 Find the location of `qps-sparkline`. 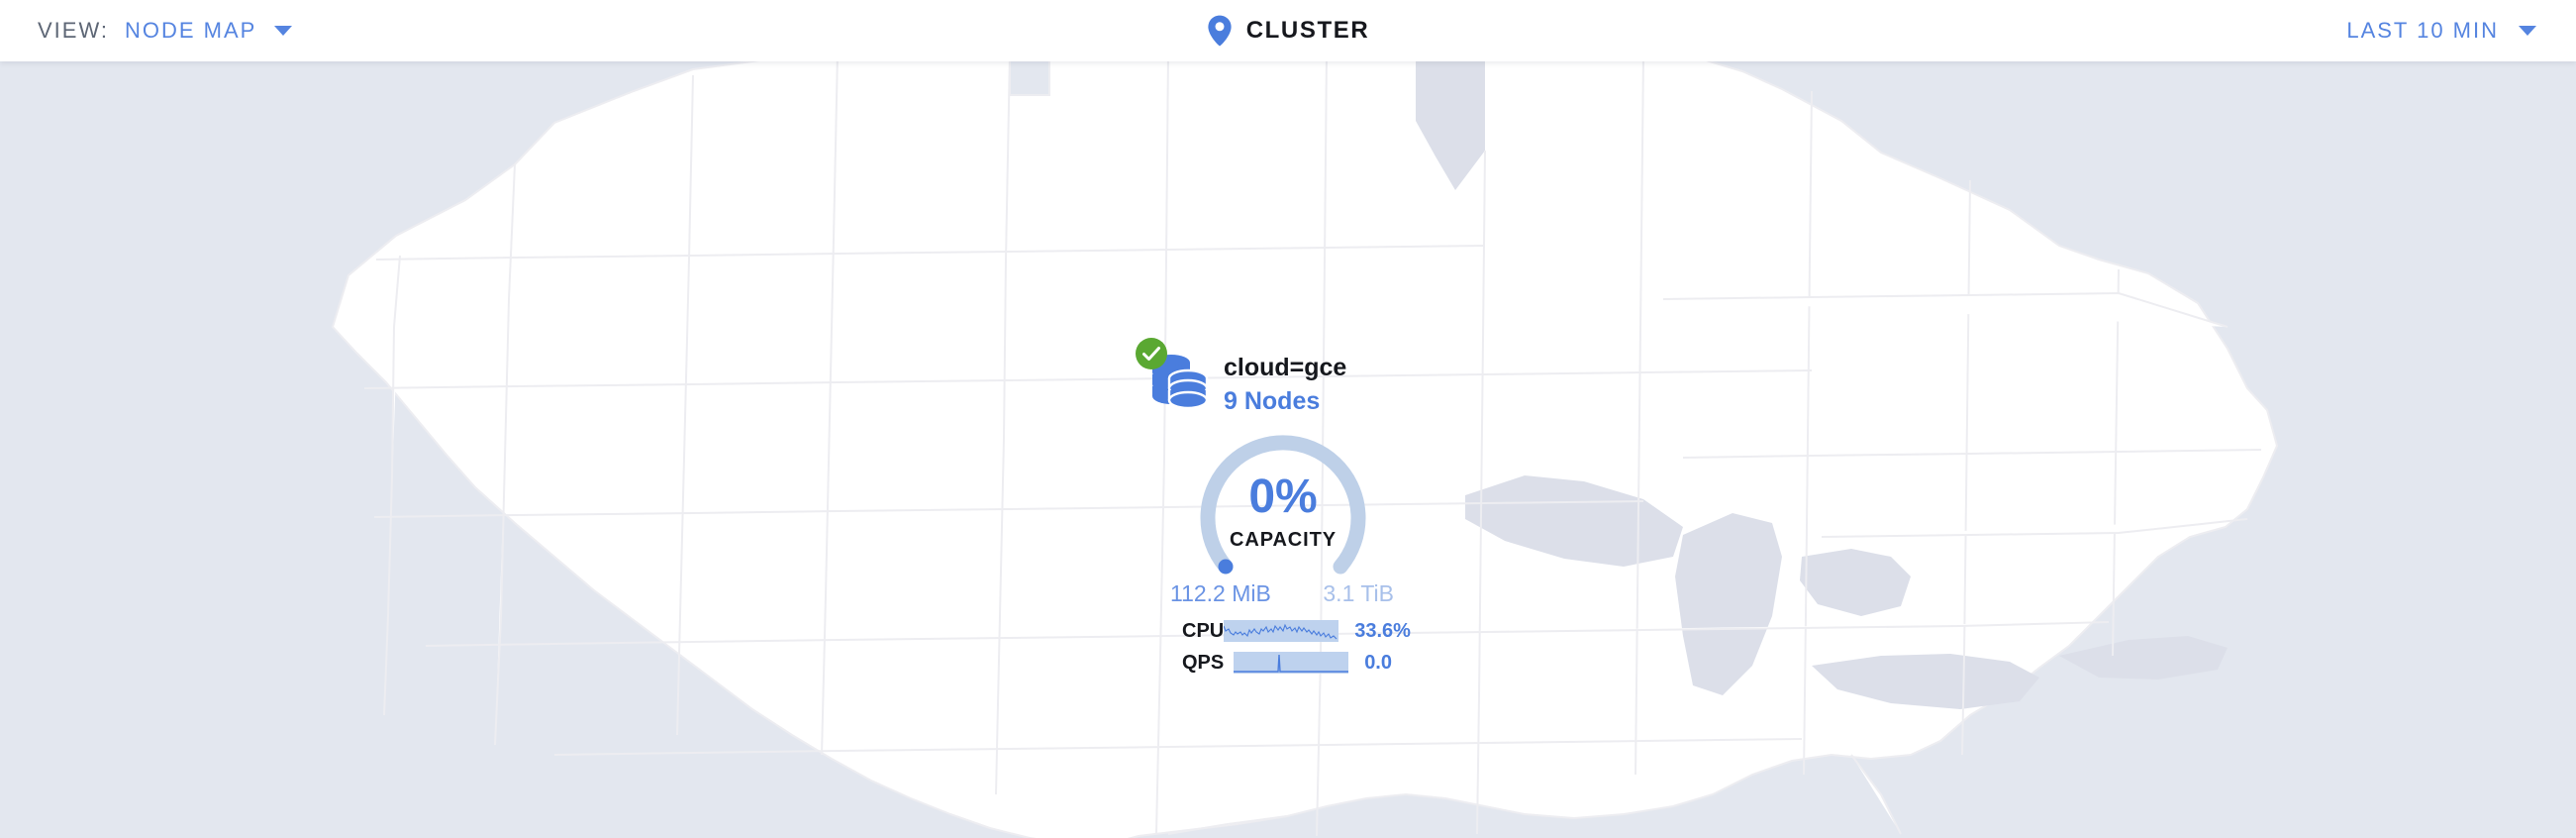

qps-sparkline is located at coordinates (1291, 663).